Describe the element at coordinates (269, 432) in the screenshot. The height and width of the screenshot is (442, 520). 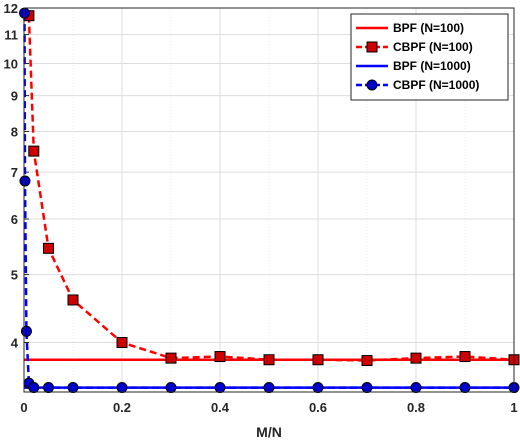
I see `x-axis-label: M/N` at that location.